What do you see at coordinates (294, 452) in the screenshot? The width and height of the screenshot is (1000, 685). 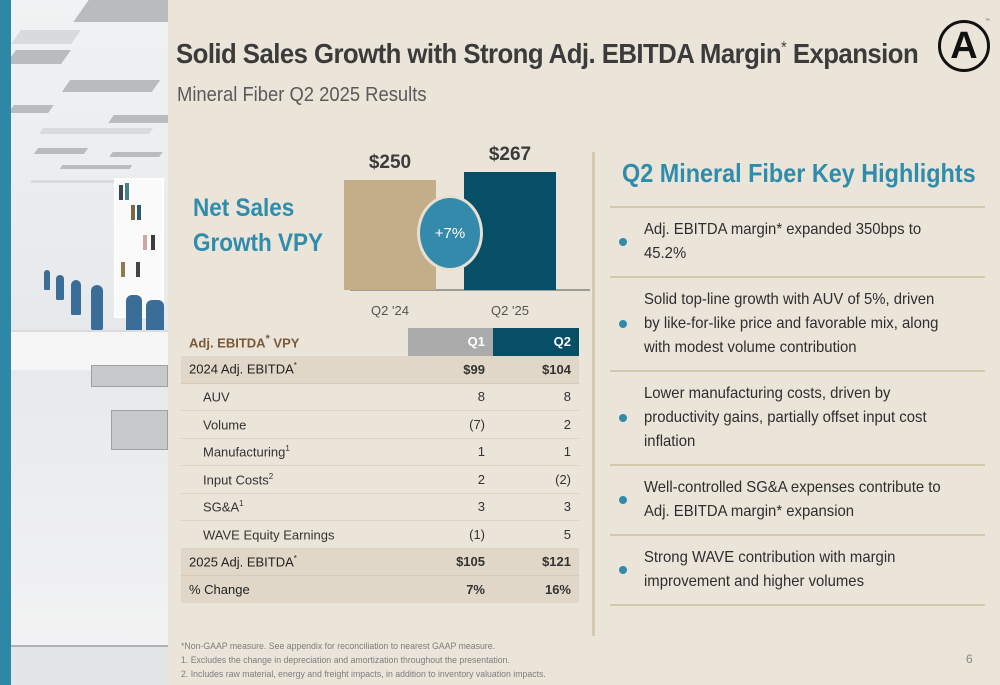 I see `row-label: Manufacturing1` at bounding box center [294, 452].